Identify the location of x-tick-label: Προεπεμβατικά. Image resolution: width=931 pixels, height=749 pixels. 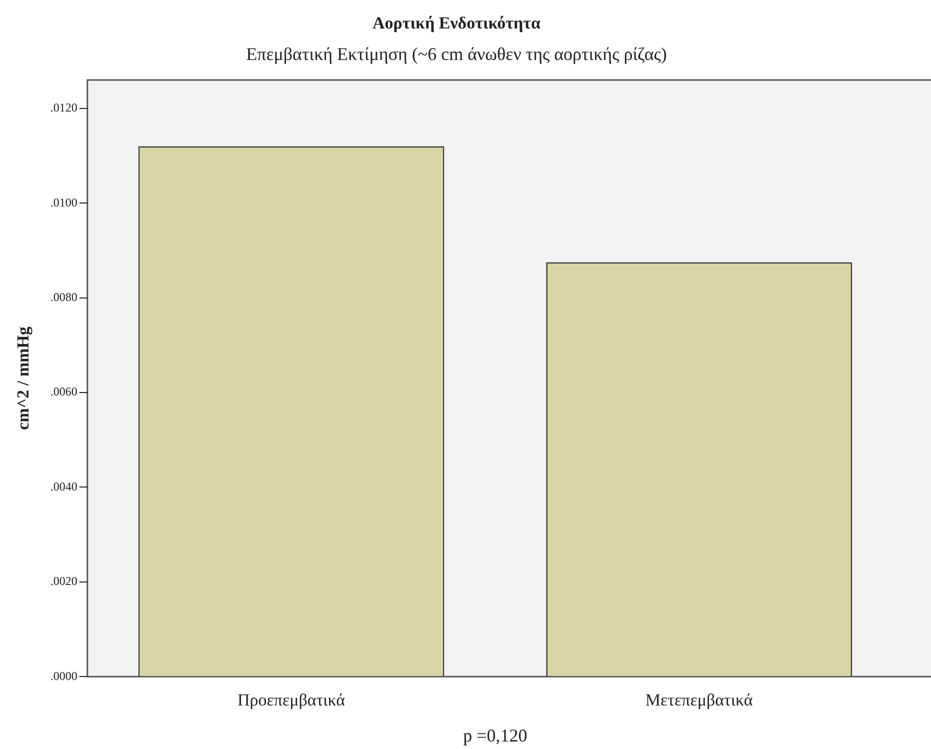
(292, 700).